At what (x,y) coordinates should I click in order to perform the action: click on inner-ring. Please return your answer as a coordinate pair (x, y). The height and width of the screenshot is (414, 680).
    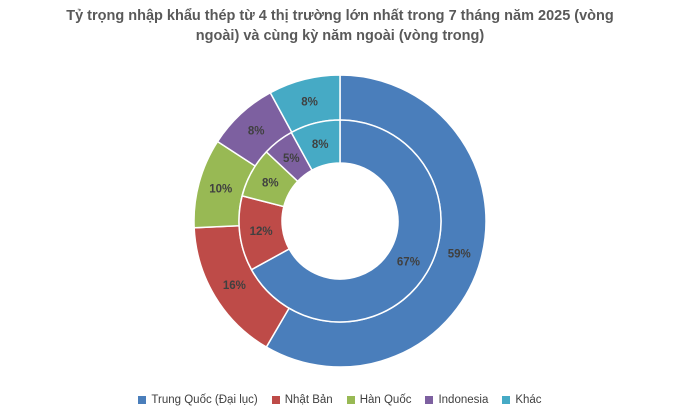
    Looking at the image, I should click on (340, 221).